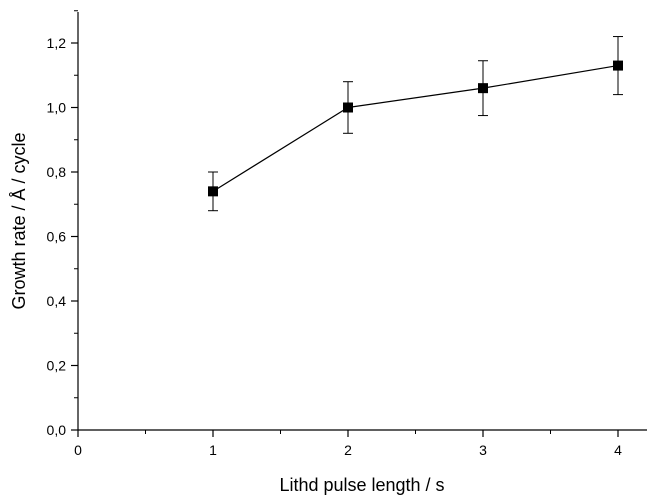 This screenshot has width=647, height=495. I want to click on x-axis-title: Lithd pulse length / s, so click(361, 485).